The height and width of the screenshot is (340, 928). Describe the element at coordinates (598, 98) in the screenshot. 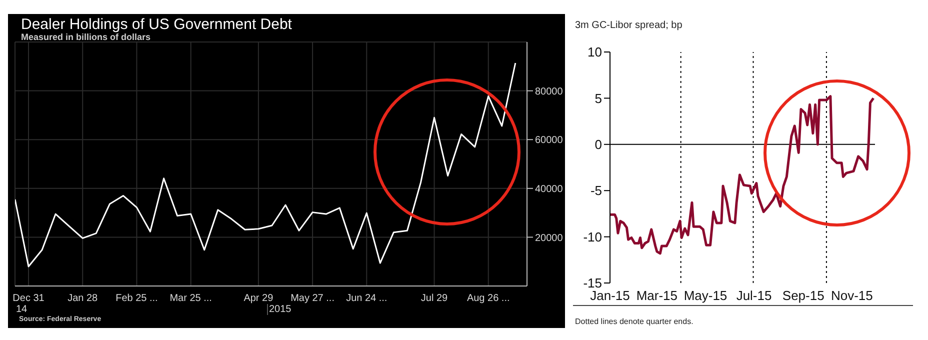

I see `y-tick-label: 5` at that location.